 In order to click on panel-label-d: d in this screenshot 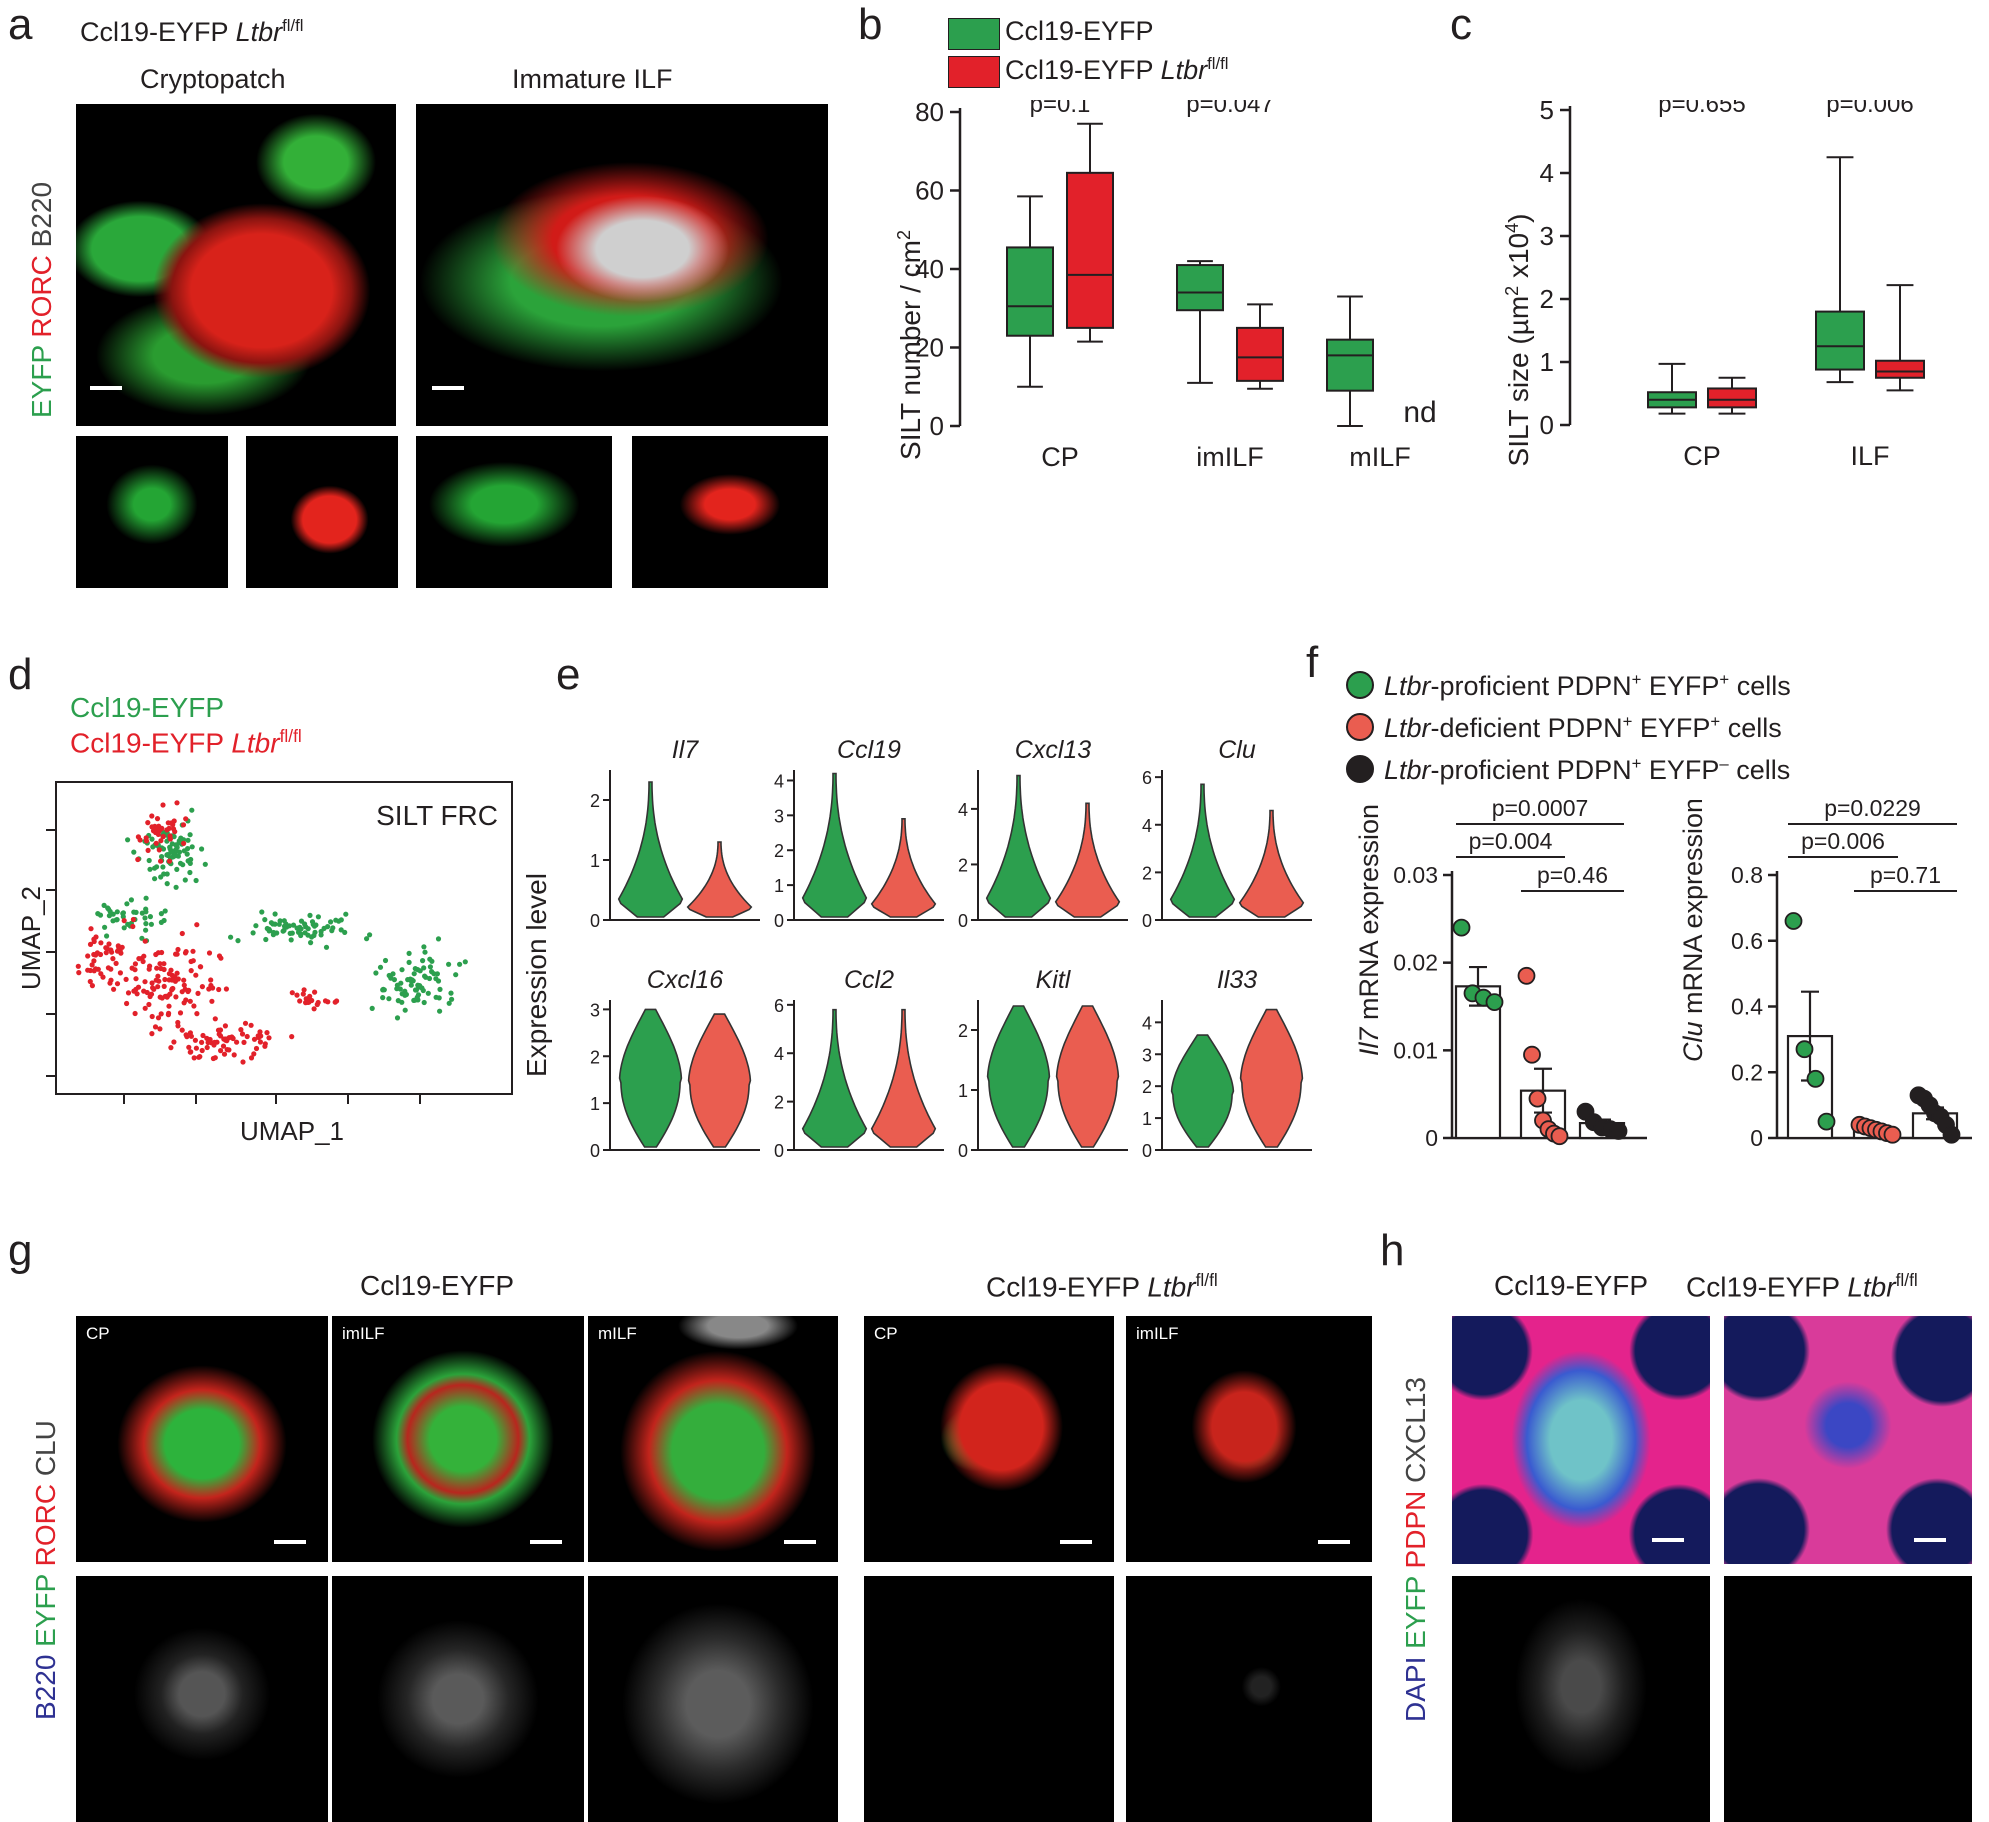, I will do `click(20, 674)`.